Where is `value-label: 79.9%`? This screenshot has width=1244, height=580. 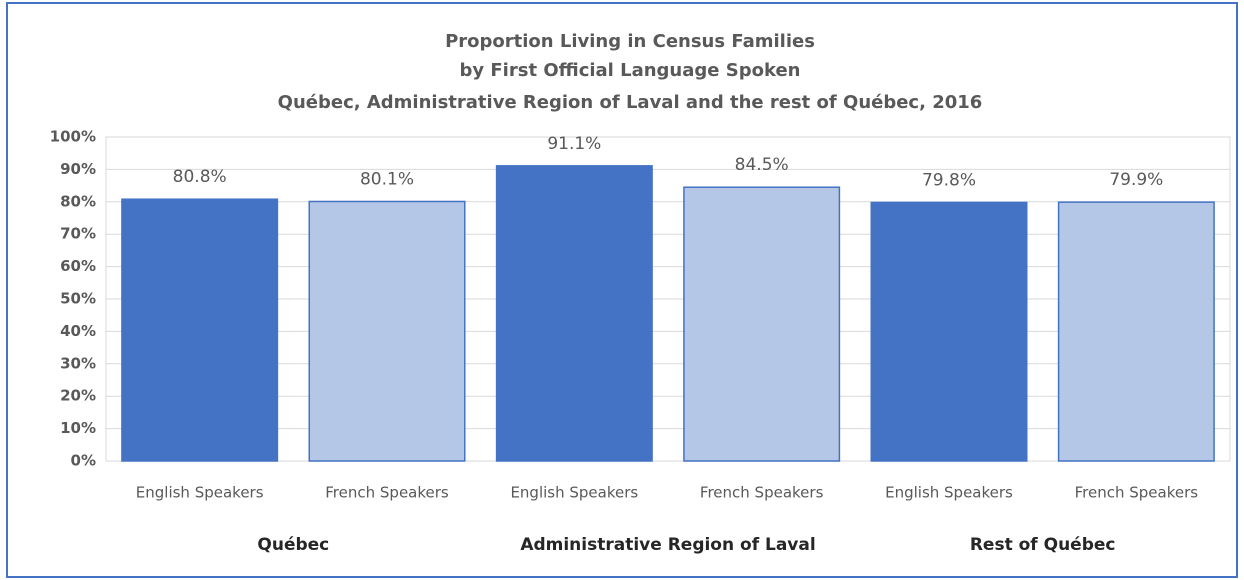 value-label: 79.9% is located at coordinates (1136, 180).